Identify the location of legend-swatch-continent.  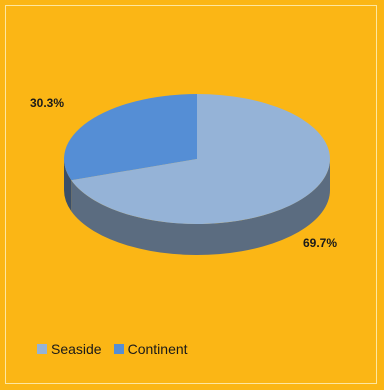
(118, 349).